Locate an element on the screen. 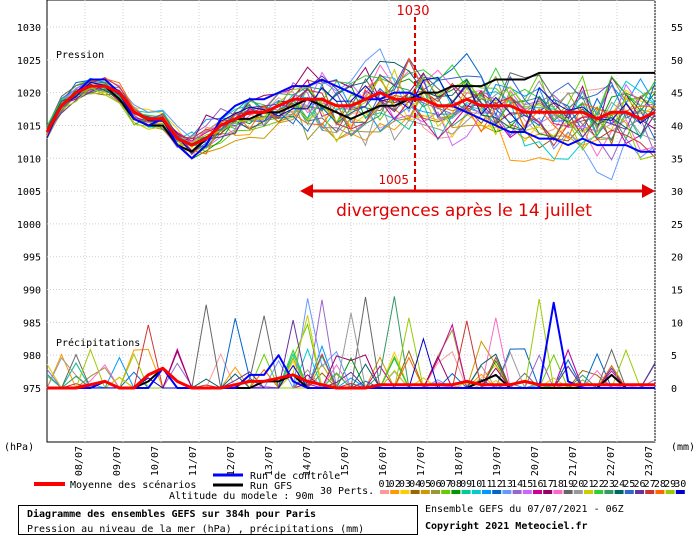 The height and width of the screenshot is (535, 700). member-number: 09 is located at coordinates (466, 484).